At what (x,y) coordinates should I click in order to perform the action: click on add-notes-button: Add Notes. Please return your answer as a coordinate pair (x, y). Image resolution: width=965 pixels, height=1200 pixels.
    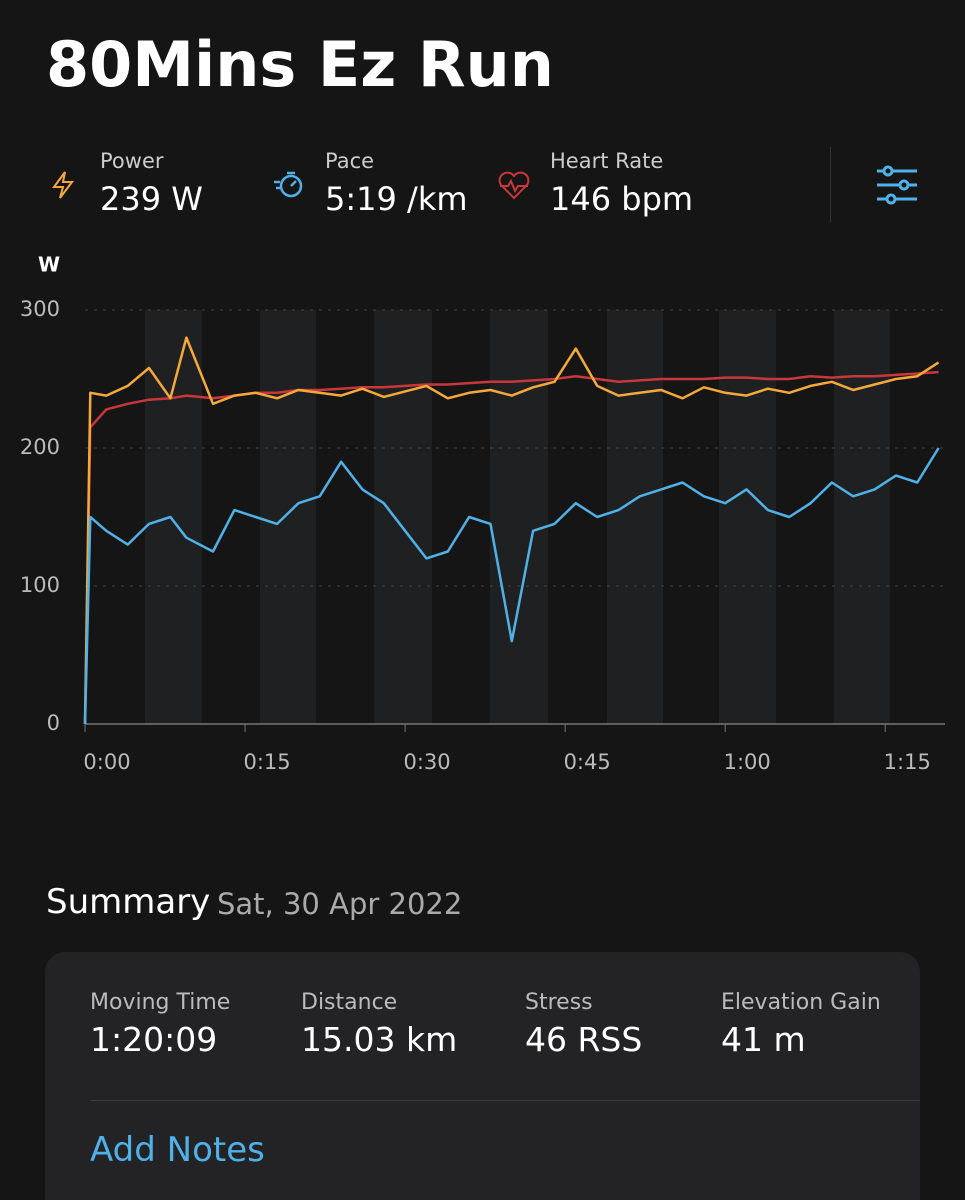
    Looking at the image, I should click on (177, 1150).